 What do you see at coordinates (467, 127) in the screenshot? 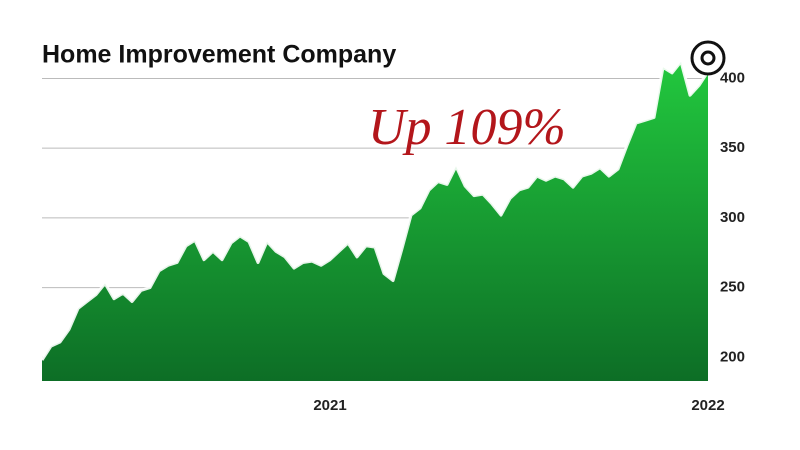
I see `annotation: Up 109%` at bounding box center [467, 127].